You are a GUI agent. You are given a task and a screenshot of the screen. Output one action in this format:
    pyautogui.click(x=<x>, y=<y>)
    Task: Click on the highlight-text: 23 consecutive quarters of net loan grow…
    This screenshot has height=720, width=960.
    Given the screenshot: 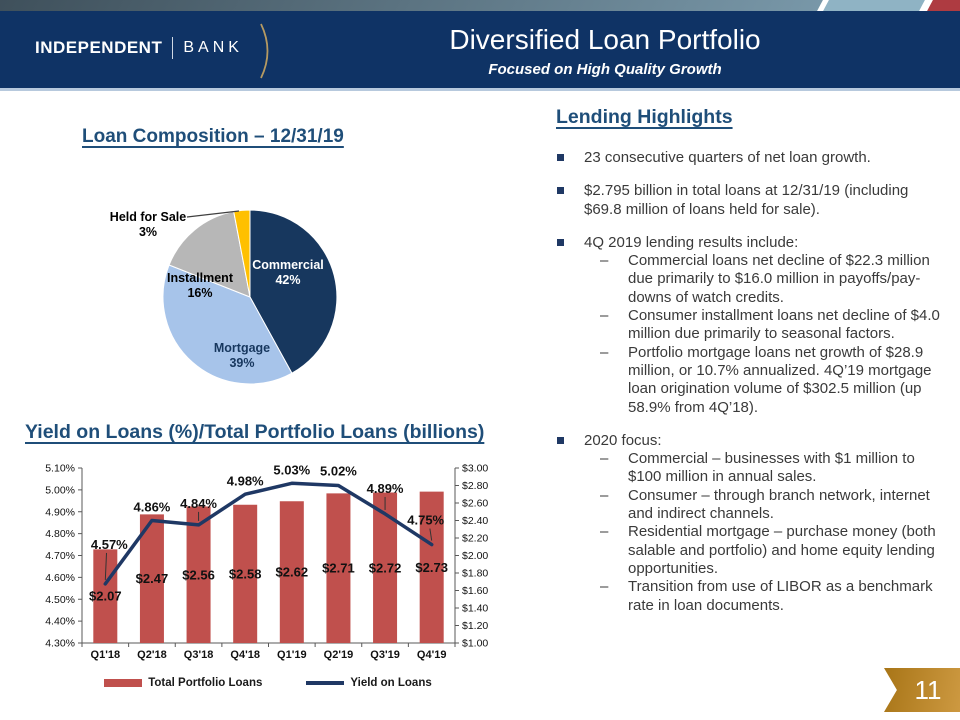 What is the action you would take?
    pyautogui.click(x=727, y=157)
    